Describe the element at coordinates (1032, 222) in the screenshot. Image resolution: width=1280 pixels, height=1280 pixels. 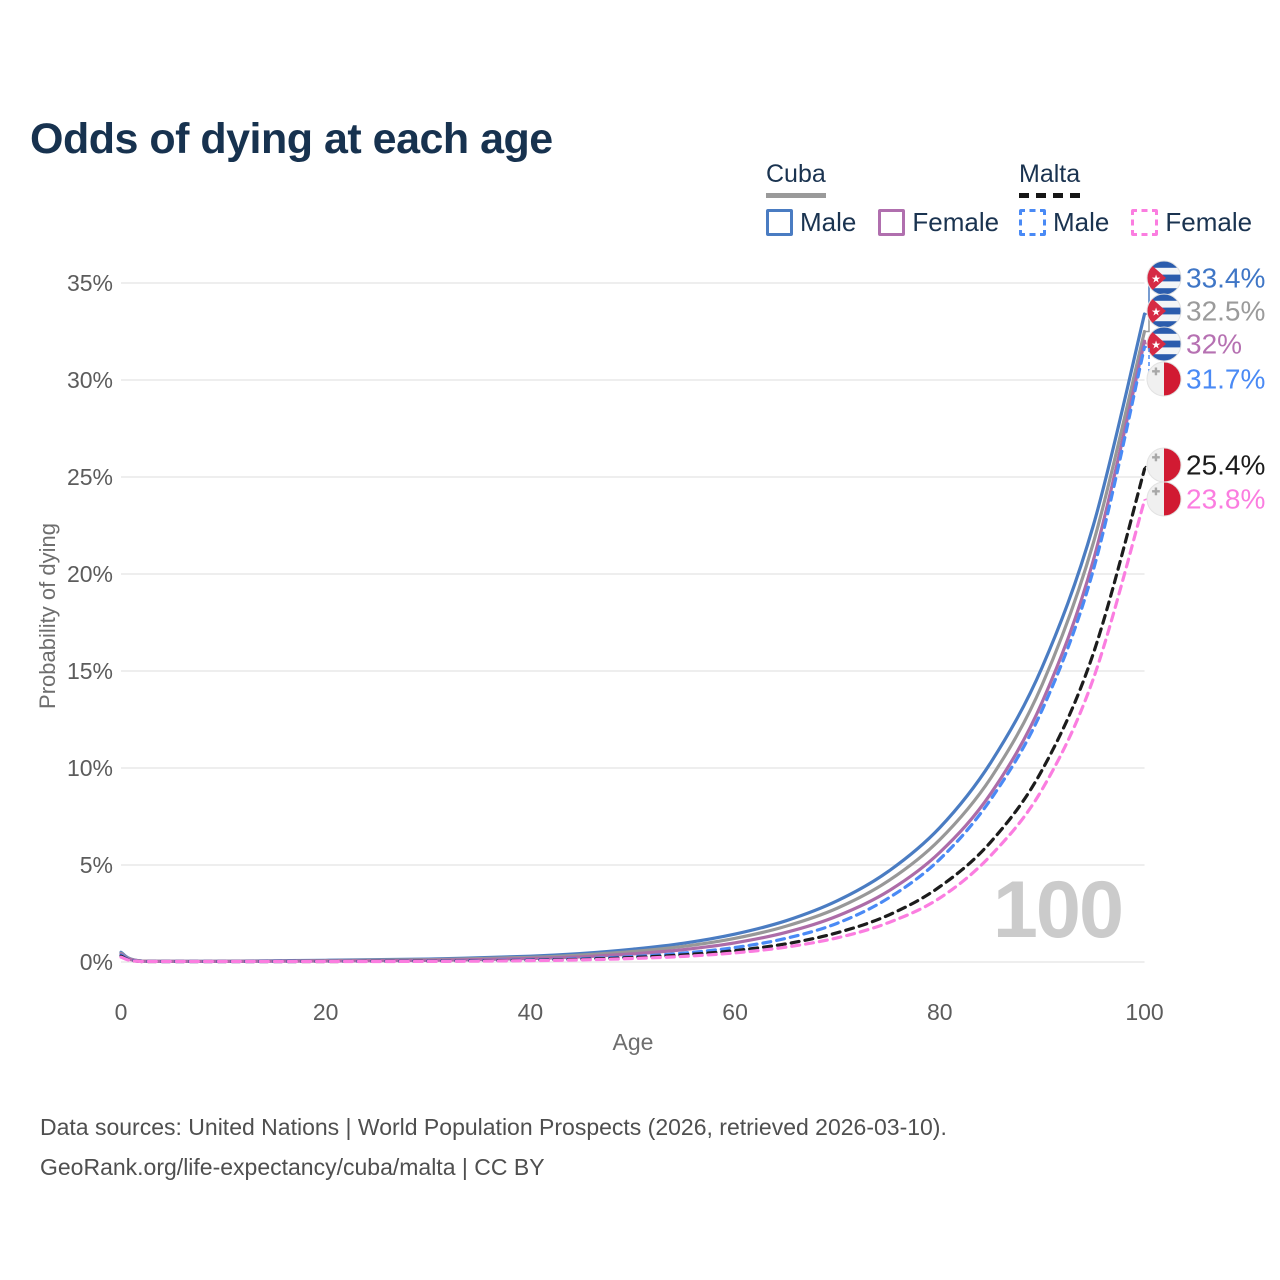
I see `legend-swatch-malta-male-icon` at that location.